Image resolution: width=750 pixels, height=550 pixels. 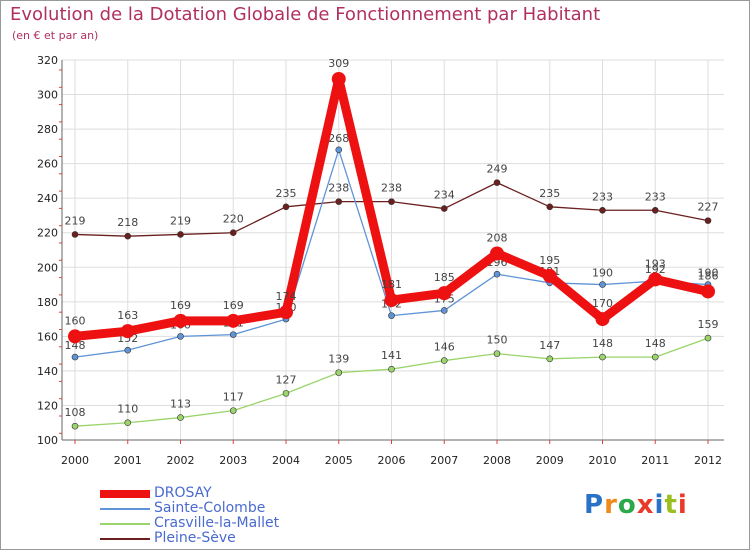 I want to click on data-label-crasville-la-mallet: 141, so click(x=391, y=355).